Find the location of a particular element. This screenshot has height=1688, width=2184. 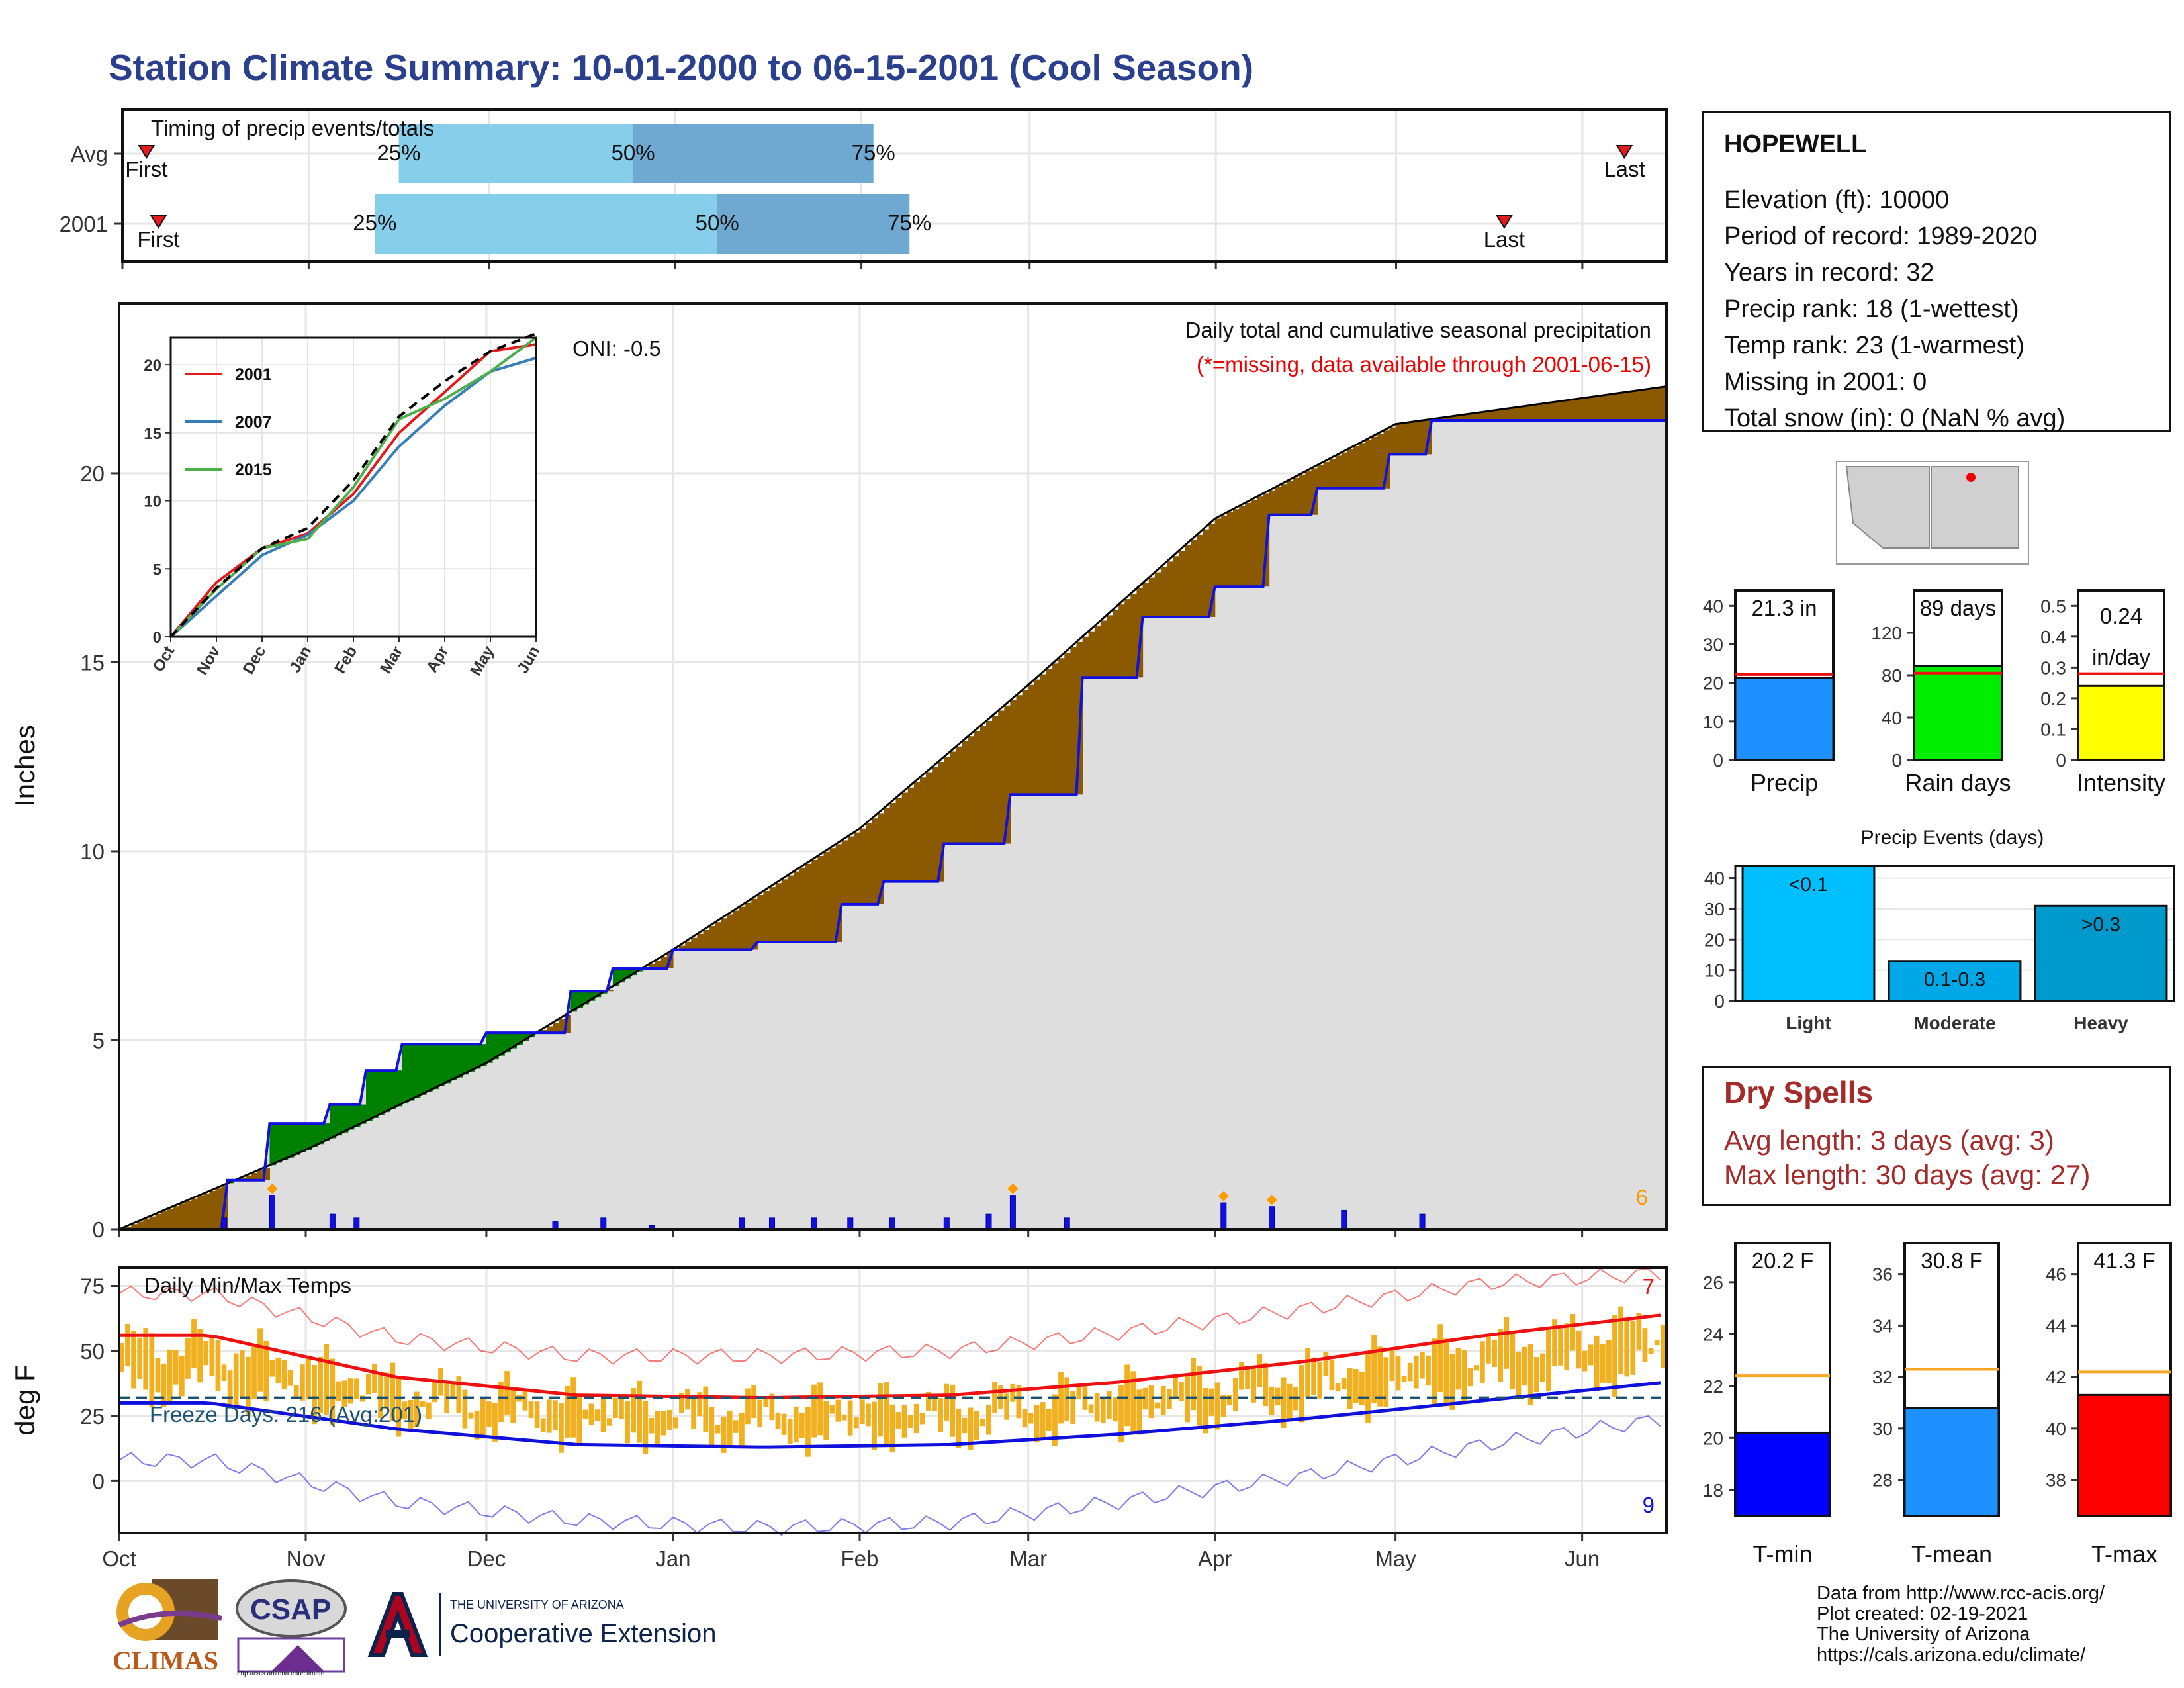

station-location-dot is located at coordinates (1971, 477).